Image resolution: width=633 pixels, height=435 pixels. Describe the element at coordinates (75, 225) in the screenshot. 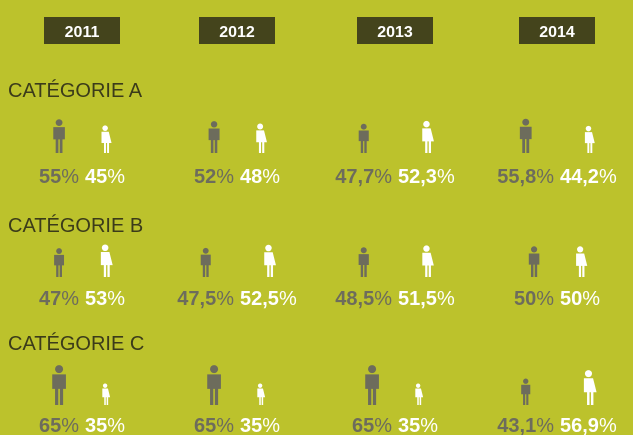

I see `category-label: CATÉGORIE B` at that location.